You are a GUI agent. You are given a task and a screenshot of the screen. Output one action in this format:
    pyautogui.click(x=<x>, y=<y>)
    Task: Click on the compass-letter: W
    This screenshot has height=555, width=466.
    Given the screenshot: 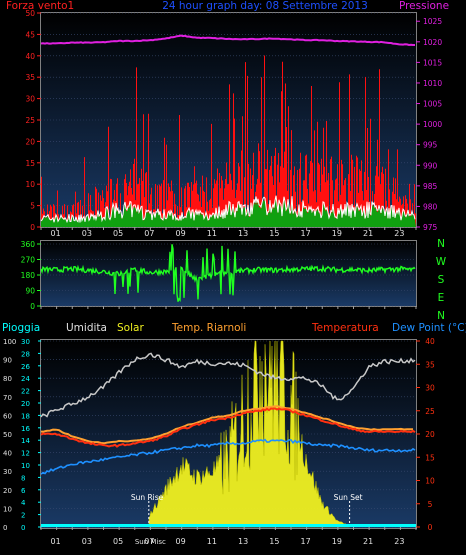 What is the action you would take?
    pyautogui.click(x=441, y=262)
    